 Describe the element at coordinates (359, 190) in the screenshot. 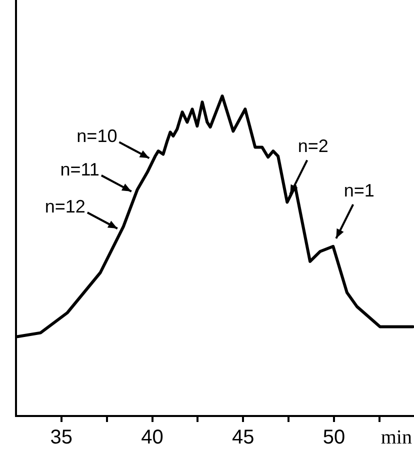

I see `annotation: n=1` at that location.